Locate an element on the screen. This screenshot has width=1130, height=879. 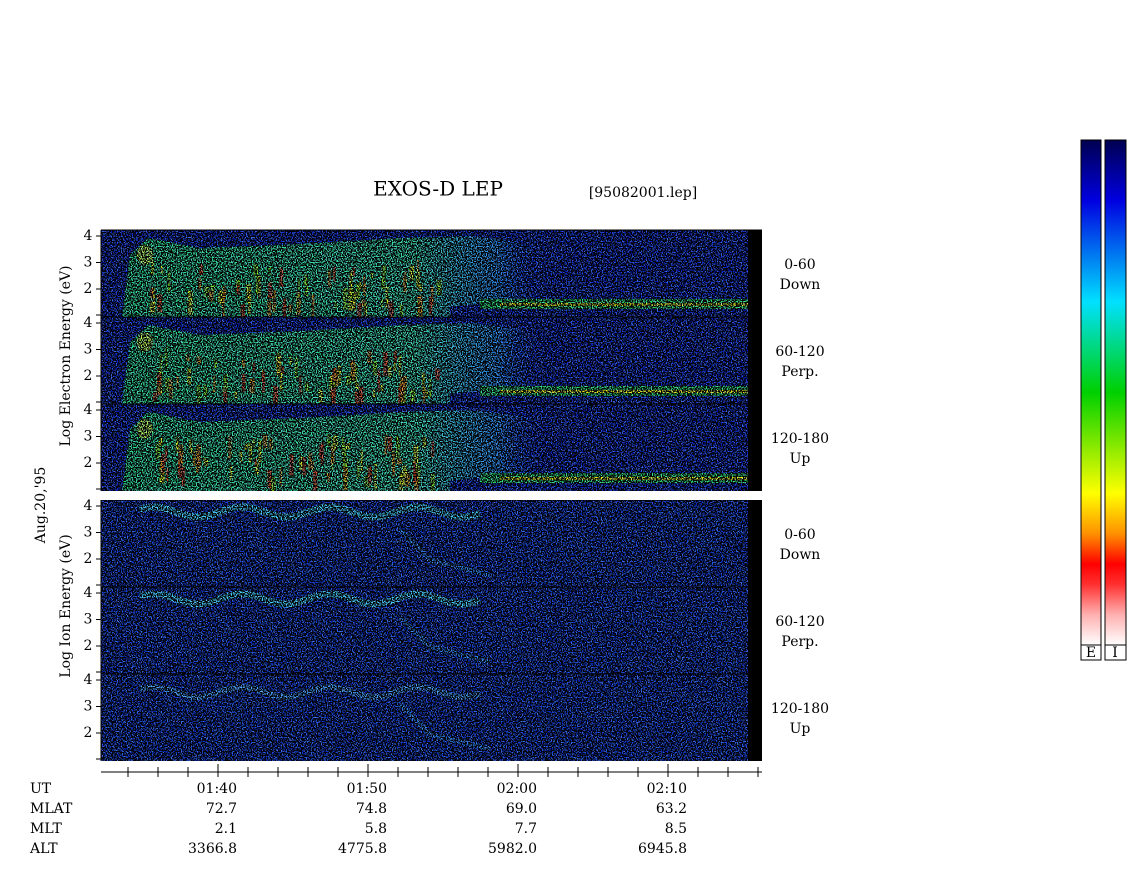
row-value: 02:10 is located at coordinates (667, 789).